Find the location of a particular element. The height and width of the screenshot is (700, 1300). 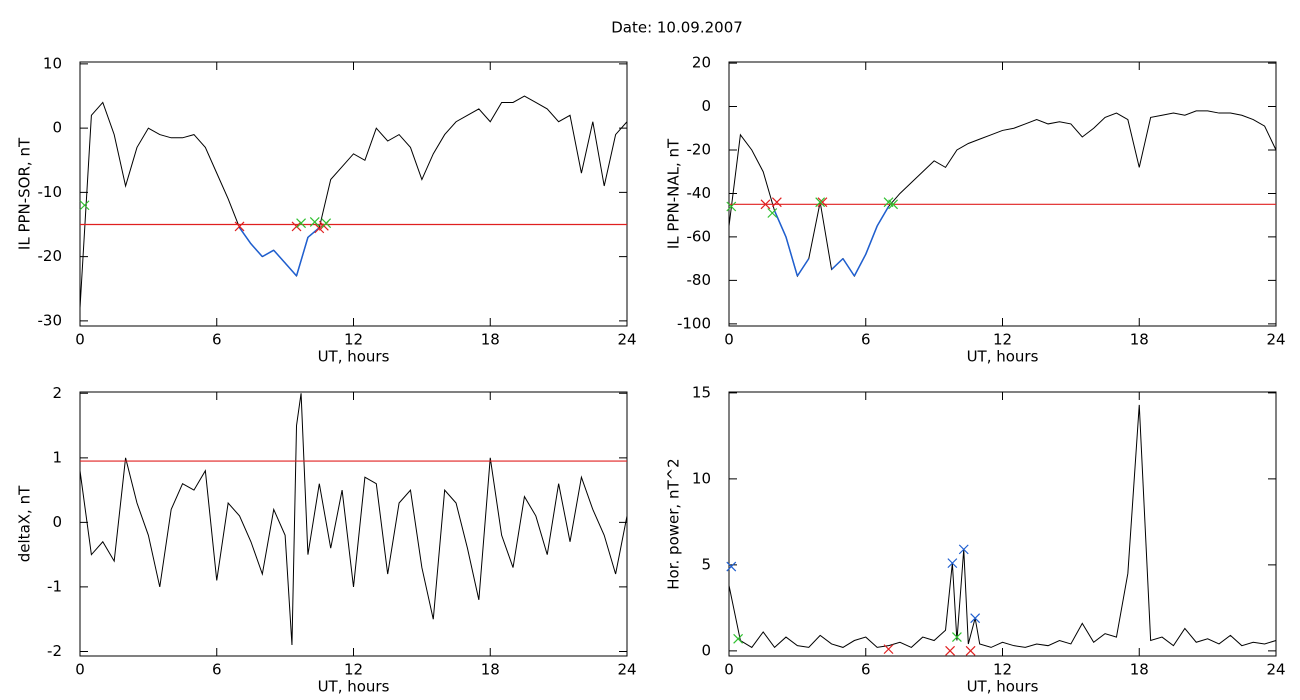

y-tick-label: -40 is located at coordinates (699, 193).